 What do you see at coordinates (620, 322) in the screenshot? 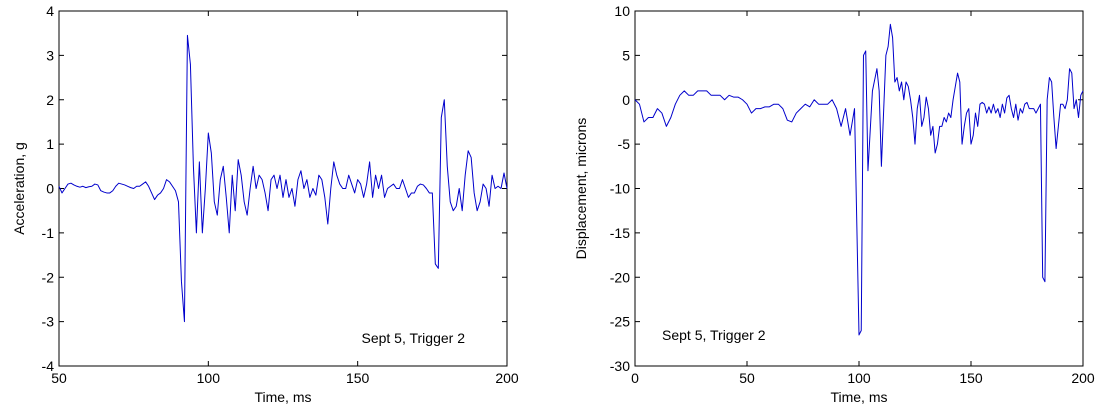
I see `y-tick-label: -25` at bounding box center [620, 322].